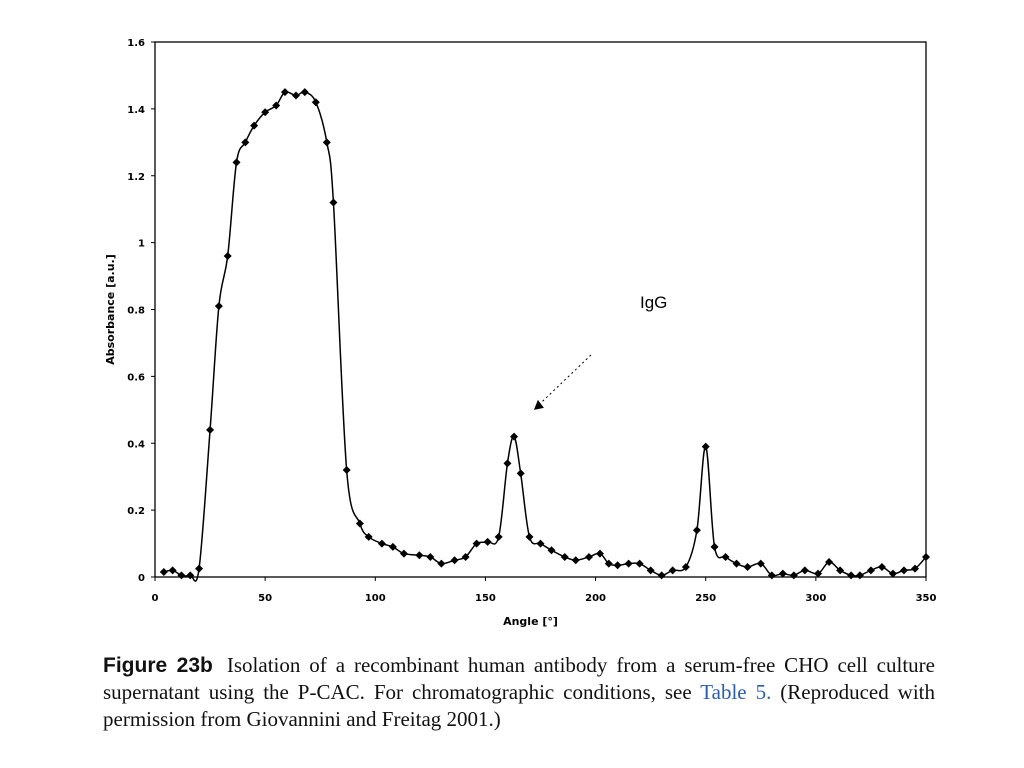 This screenshot has height=768, width=1024. What do you see at coordinates (136, 43) in the screenshot?
I see `y-tick-label: 1.6` at bounding box center [136, 43].